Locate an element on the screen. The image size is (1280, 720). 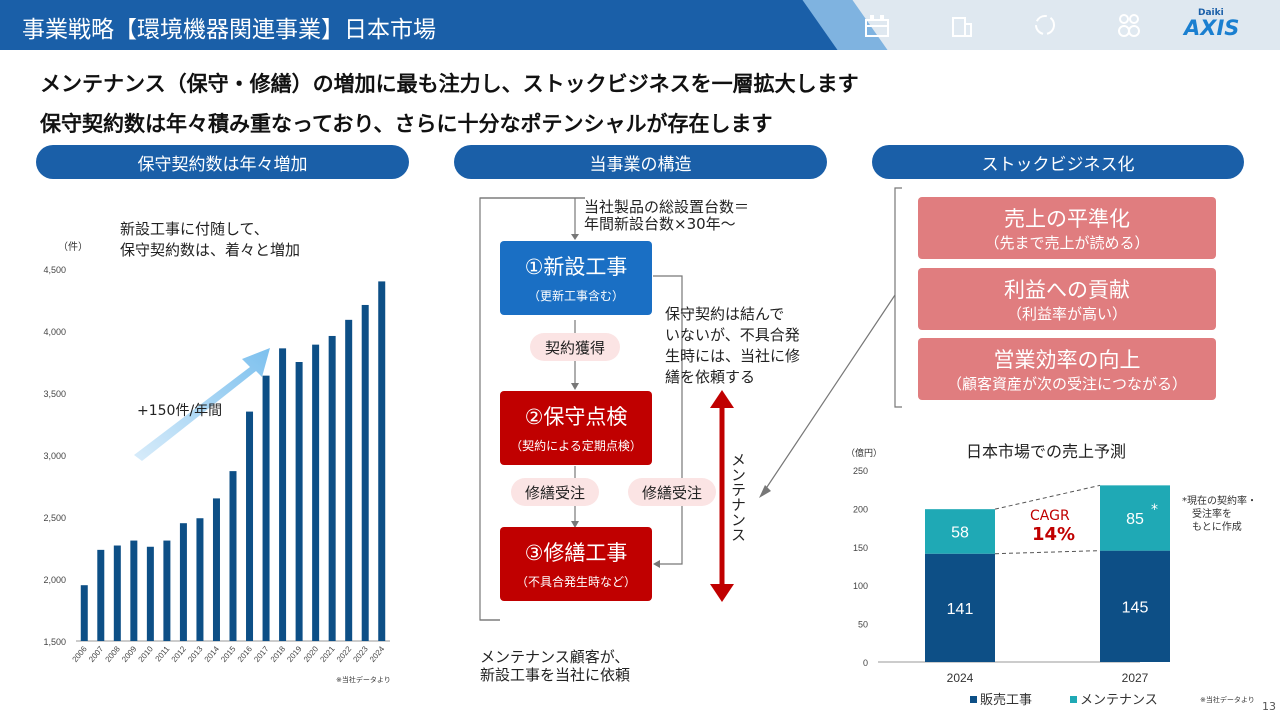
bottom-note-line2: 新設工事を当社に依頼 is located at coordinates (555, 675).